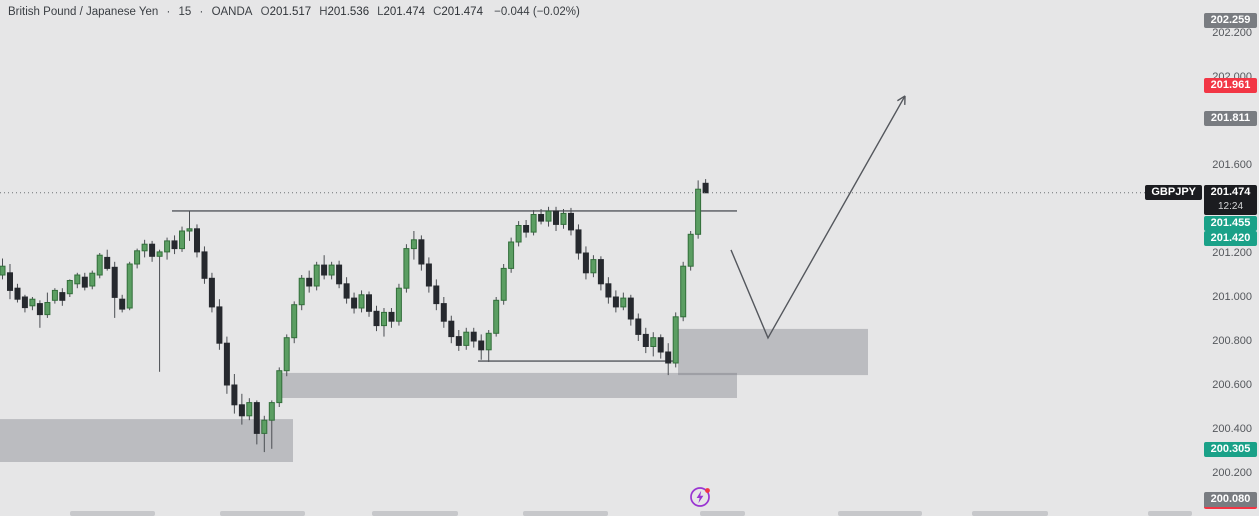 The height and width of the screenshot is (516, 1259). Describe the element at coordinates (185, 12) in the screenshot. I see `interval-label: 15` at that location.